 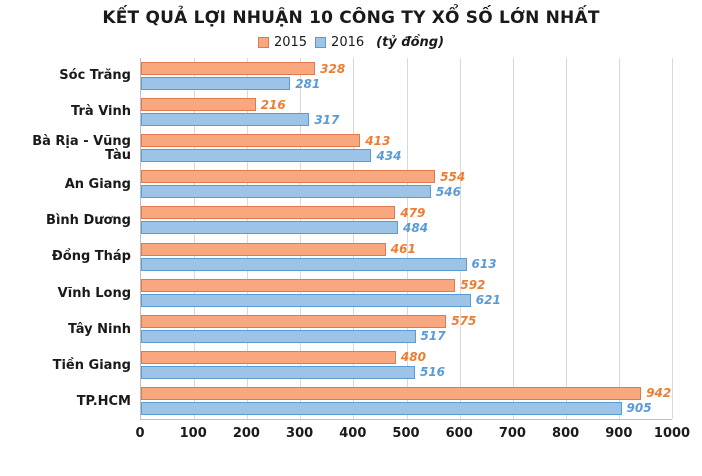 What do you see at coordinates (81, 148) in the screenshot?
I see `category-label: Bà Rịa - Vũng Tàu` at bounding box center [81, 148].